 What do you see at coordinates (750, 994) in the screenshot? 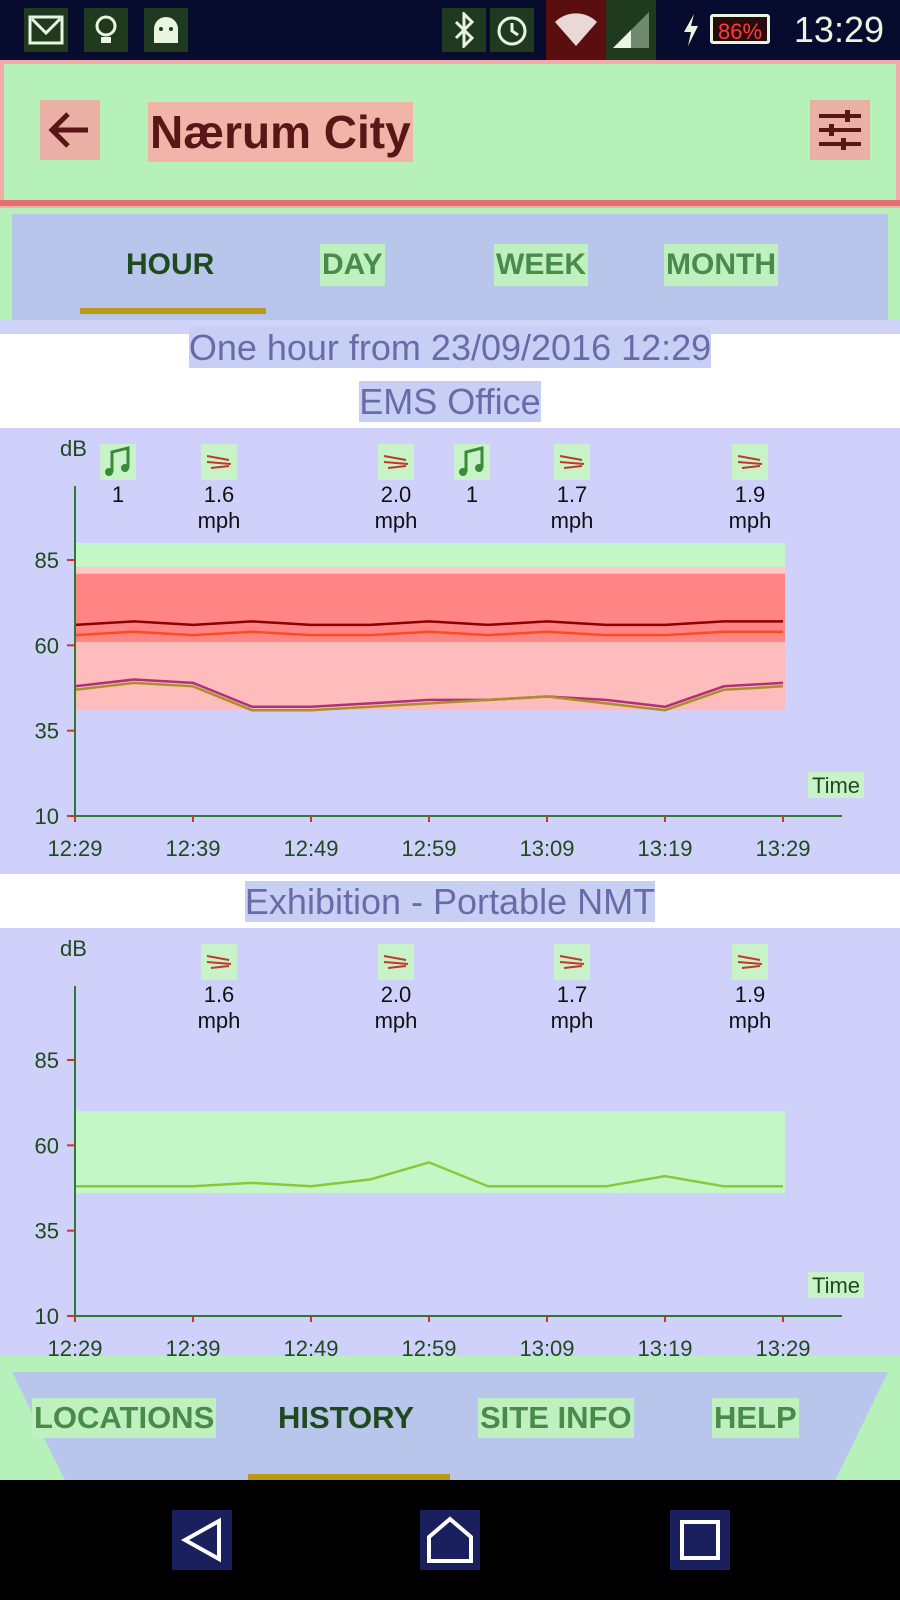
I see `chart2-marker-value: 1.9` at bounding box center [750, 994].